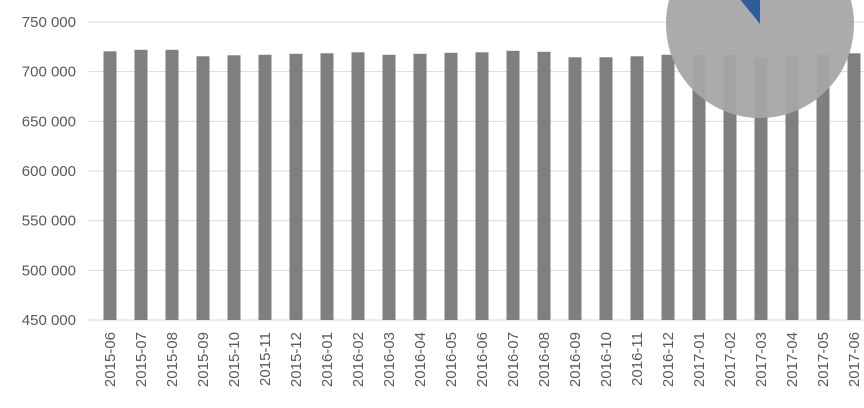  What do you see at coordinates (575, 359) in the screenshot?
I see `x-tick-label: 2016-09` at bounding box center [575, 359].